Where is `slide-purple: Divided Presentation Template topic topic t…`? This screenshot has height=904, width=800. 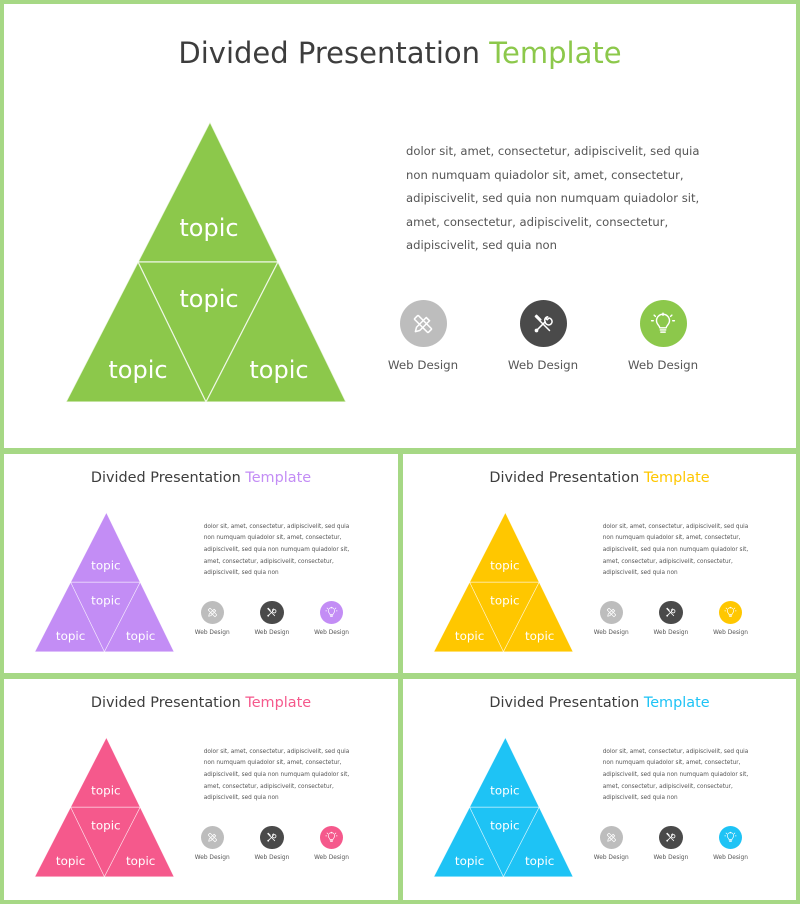
slide-purple: Divided Presentation Template topic topic t… is located at coordinates (201, 563).